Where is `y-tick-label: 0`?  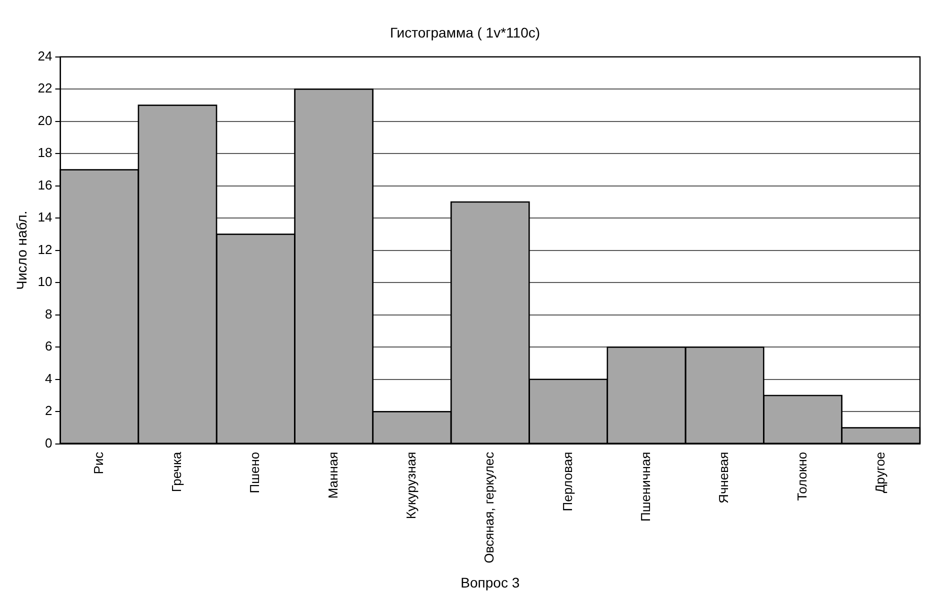 y-tick-label: 0 is located at coordinates (48, 442).